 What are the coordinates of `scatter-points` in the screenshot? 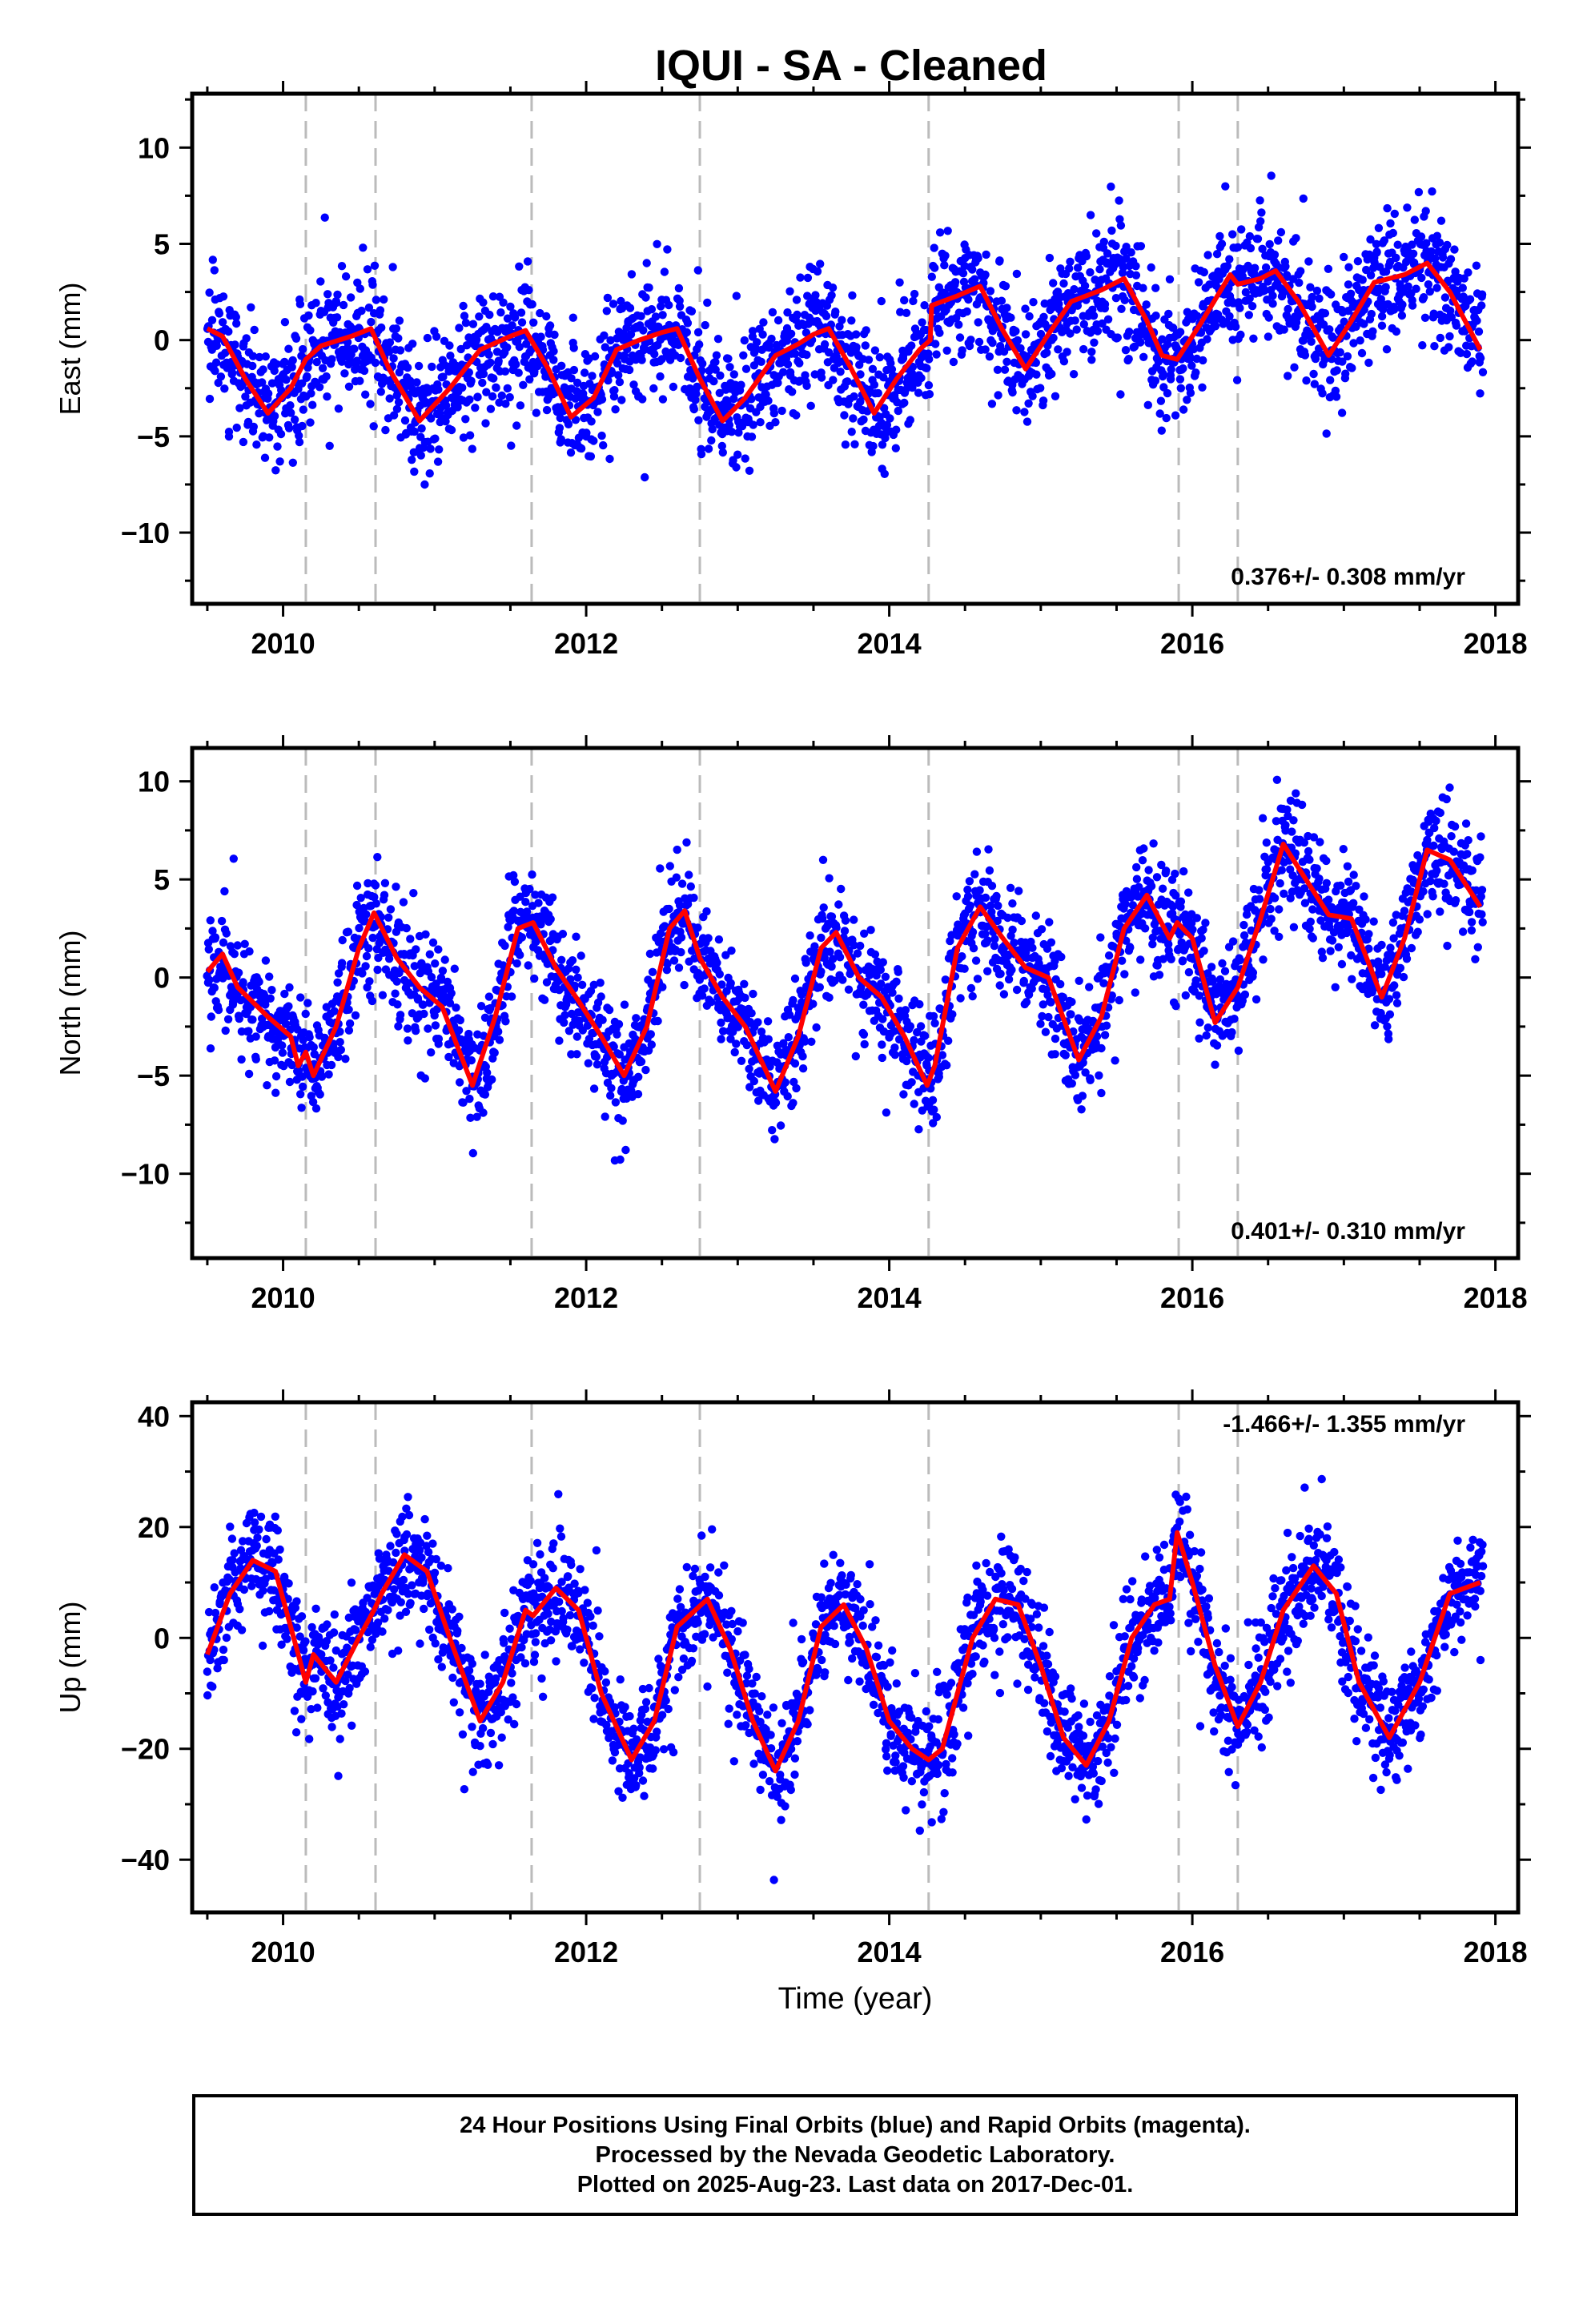 It's located at (845, 970).